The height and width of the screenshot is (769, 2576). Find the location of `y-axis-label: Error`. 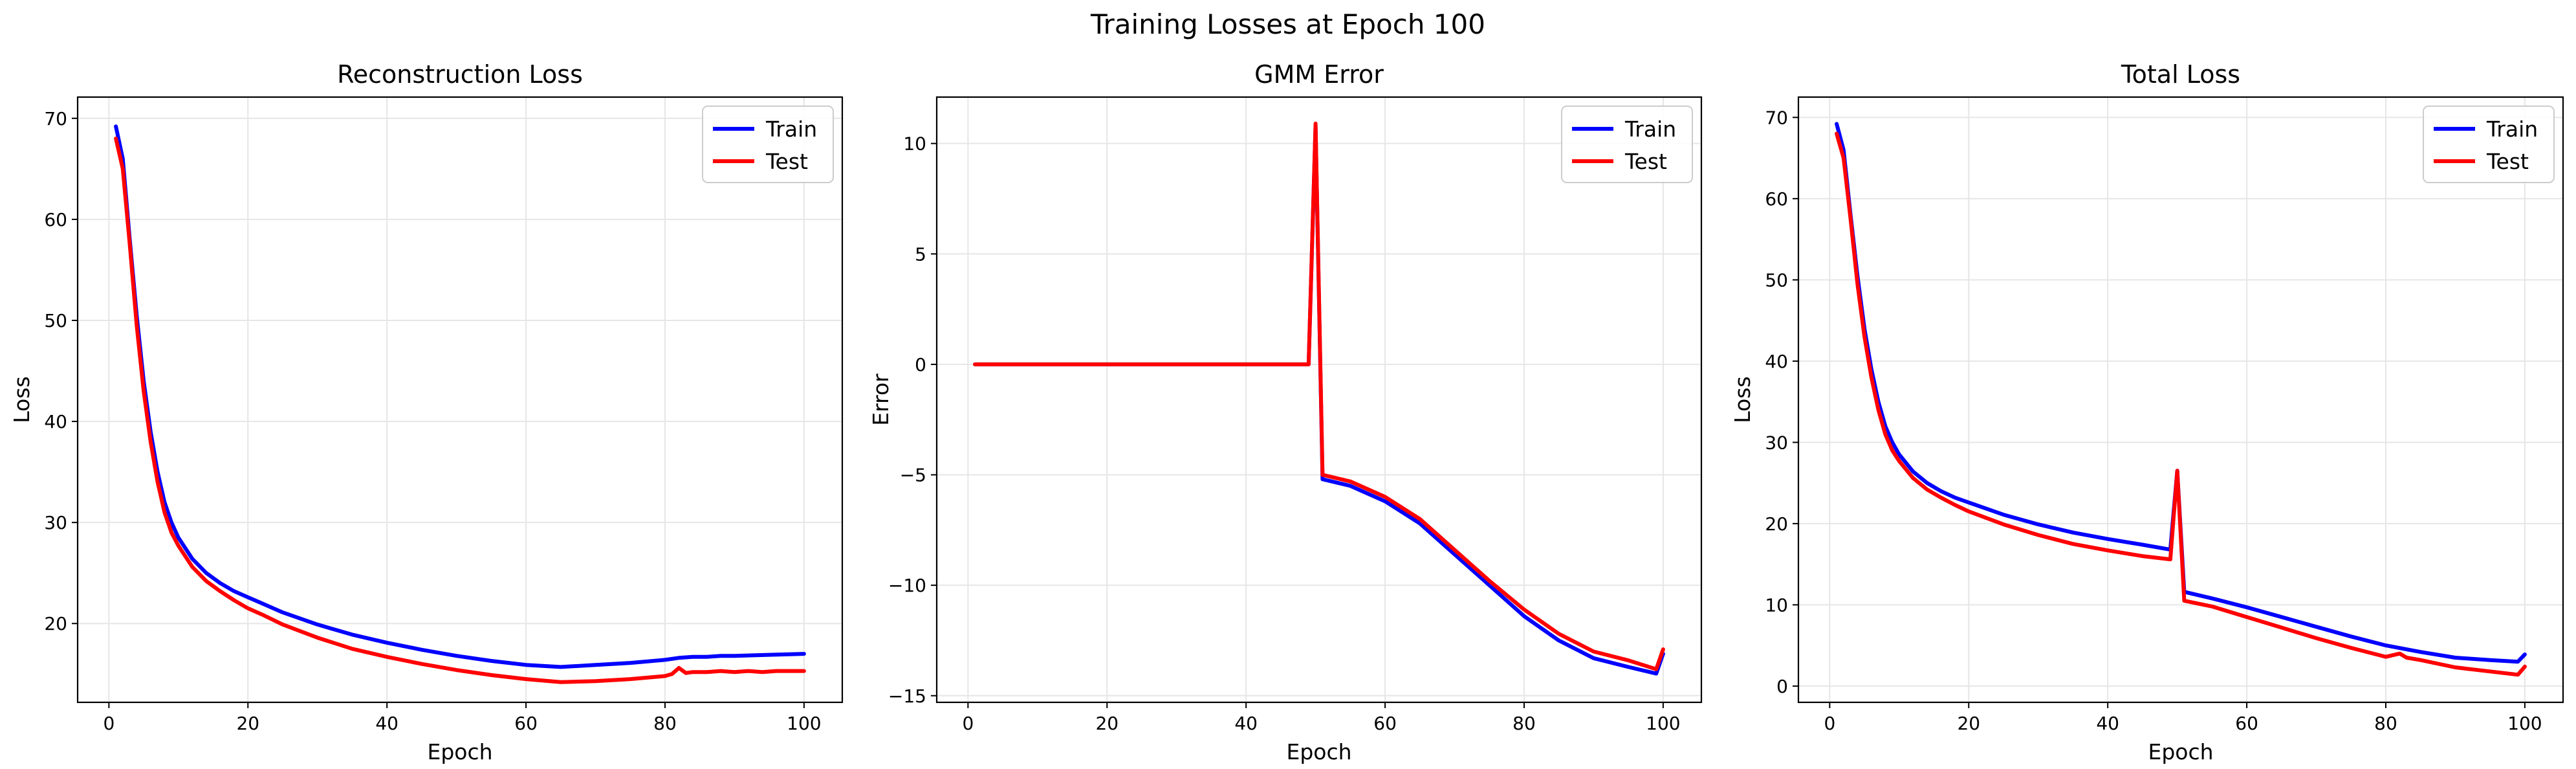

y-axis-label: Error is located at coordinates (880, 399).